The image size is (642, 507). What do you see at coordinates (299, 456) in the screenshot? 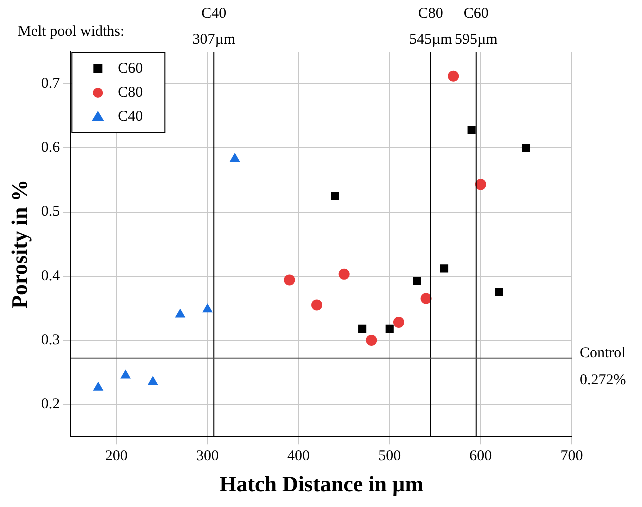
I see `x-tick-label: 400` at bounding box center [299, 456].